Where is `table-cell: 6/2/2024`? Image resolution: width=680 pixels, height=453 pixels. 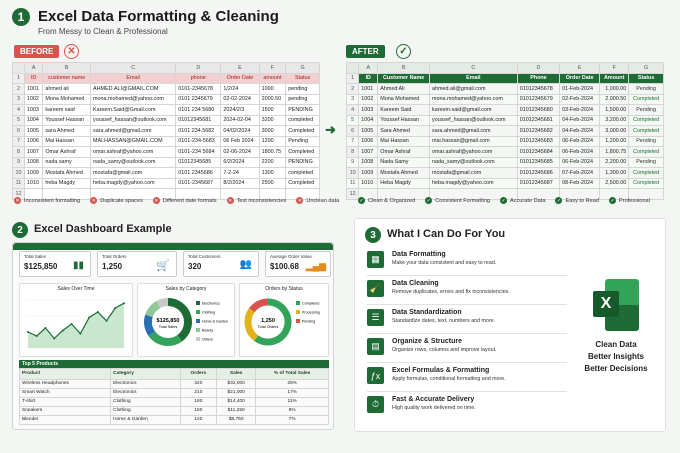
table-cell: 6/2/2024 is located at coordinates (240, 162).